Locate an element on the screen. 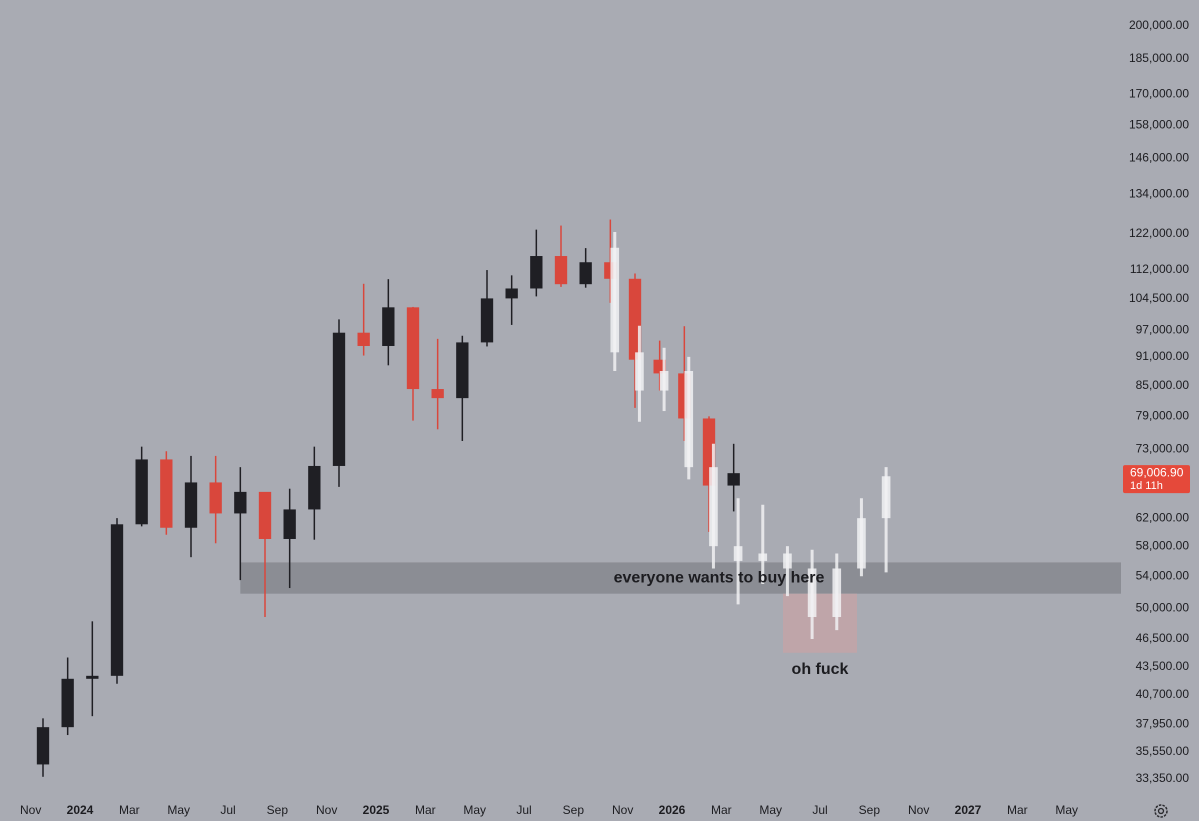 The height and width of the screenshot is (821, 1199). y-tick-label: 91,000.00 is located at coordinates (1163, 356).